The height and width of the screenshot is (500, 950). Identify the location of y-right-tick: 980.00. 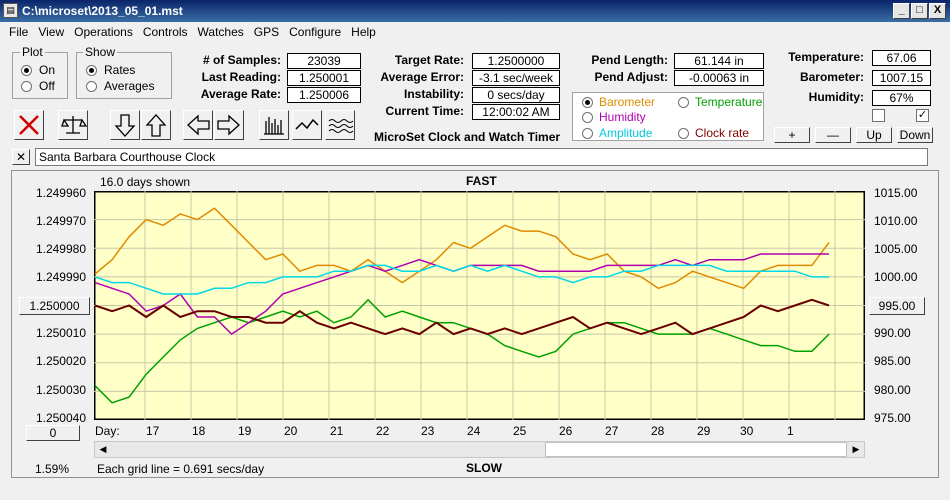
(892, 390).